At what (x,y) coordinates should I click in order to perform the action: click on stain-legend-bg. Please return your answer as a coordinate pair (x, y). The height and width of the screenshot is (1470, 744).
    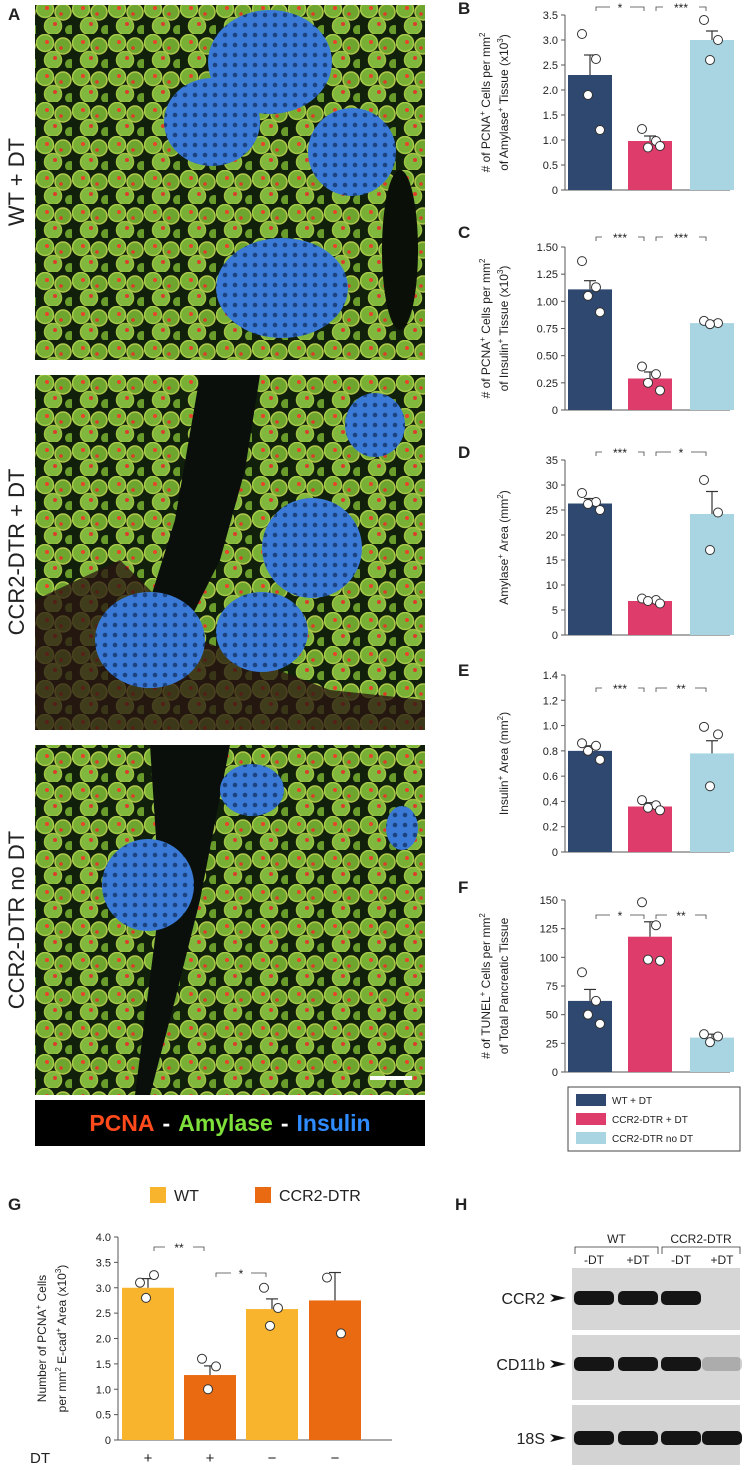
    Looking at the image, I should click on (230, 1123).